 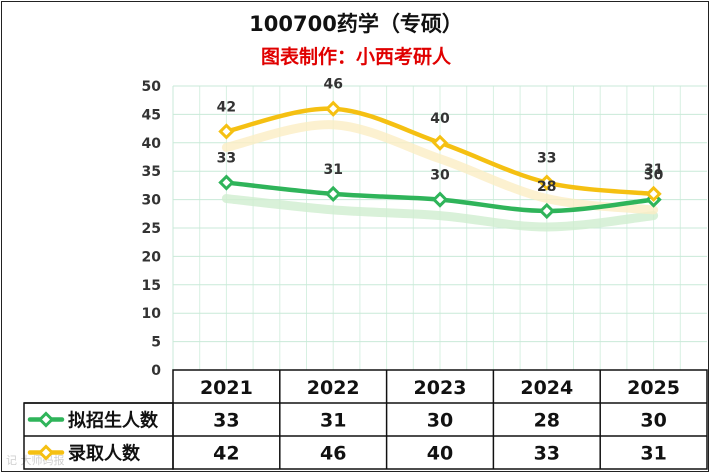 I want to click on x-category-label: 2025, so click(x=653, y=388).